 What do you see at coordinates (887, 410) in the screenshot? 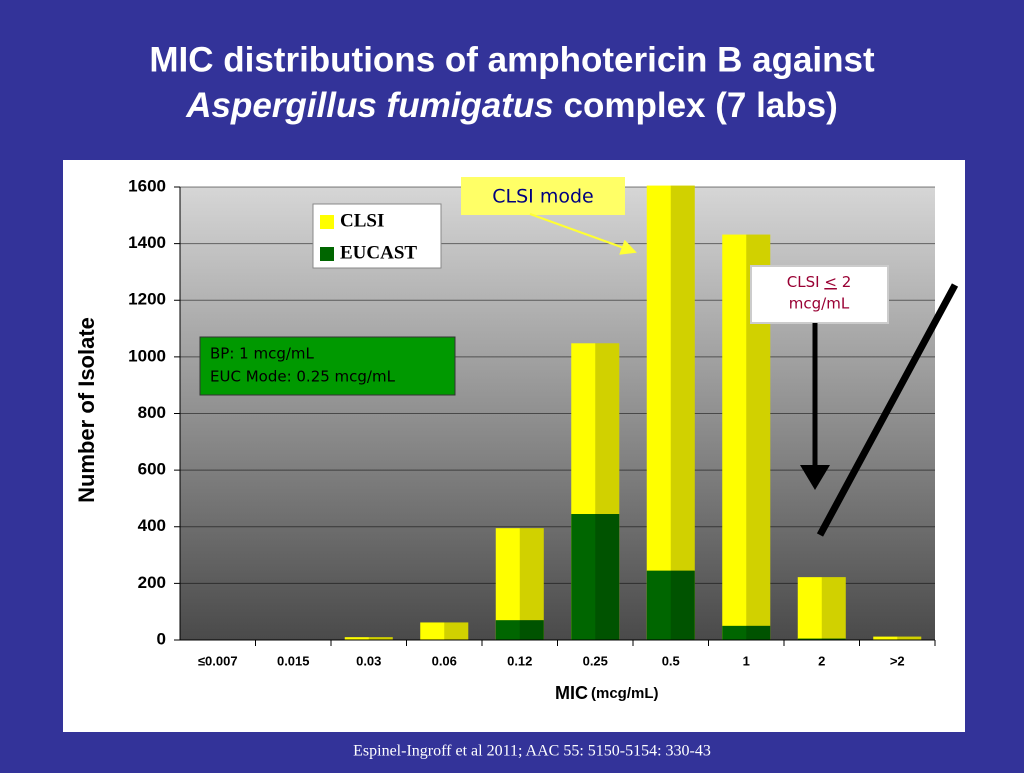
I see `slash-line` at bounding box center [887, 410].